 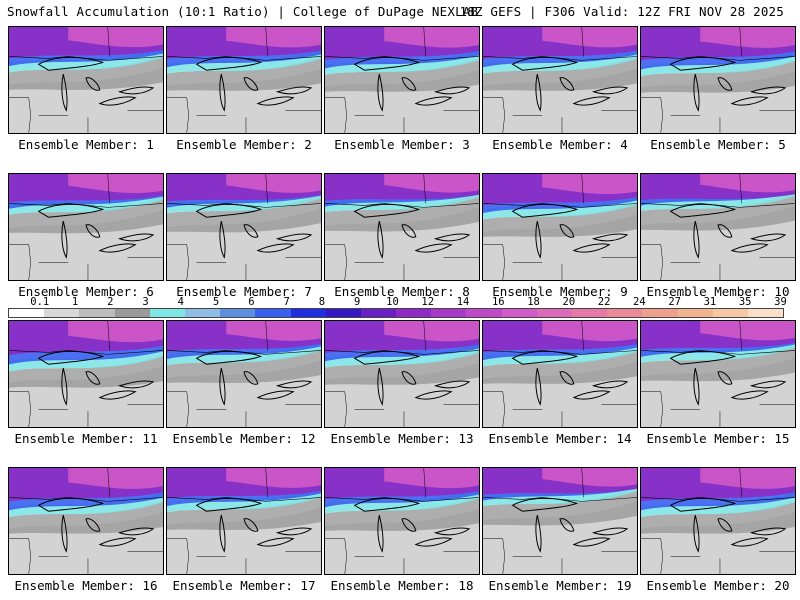 What do you see at coordinates (718, 438) in the screenshot?
I see `ensemble-member-label: Ensemble Member: 15` at bounding box center [718, 438].